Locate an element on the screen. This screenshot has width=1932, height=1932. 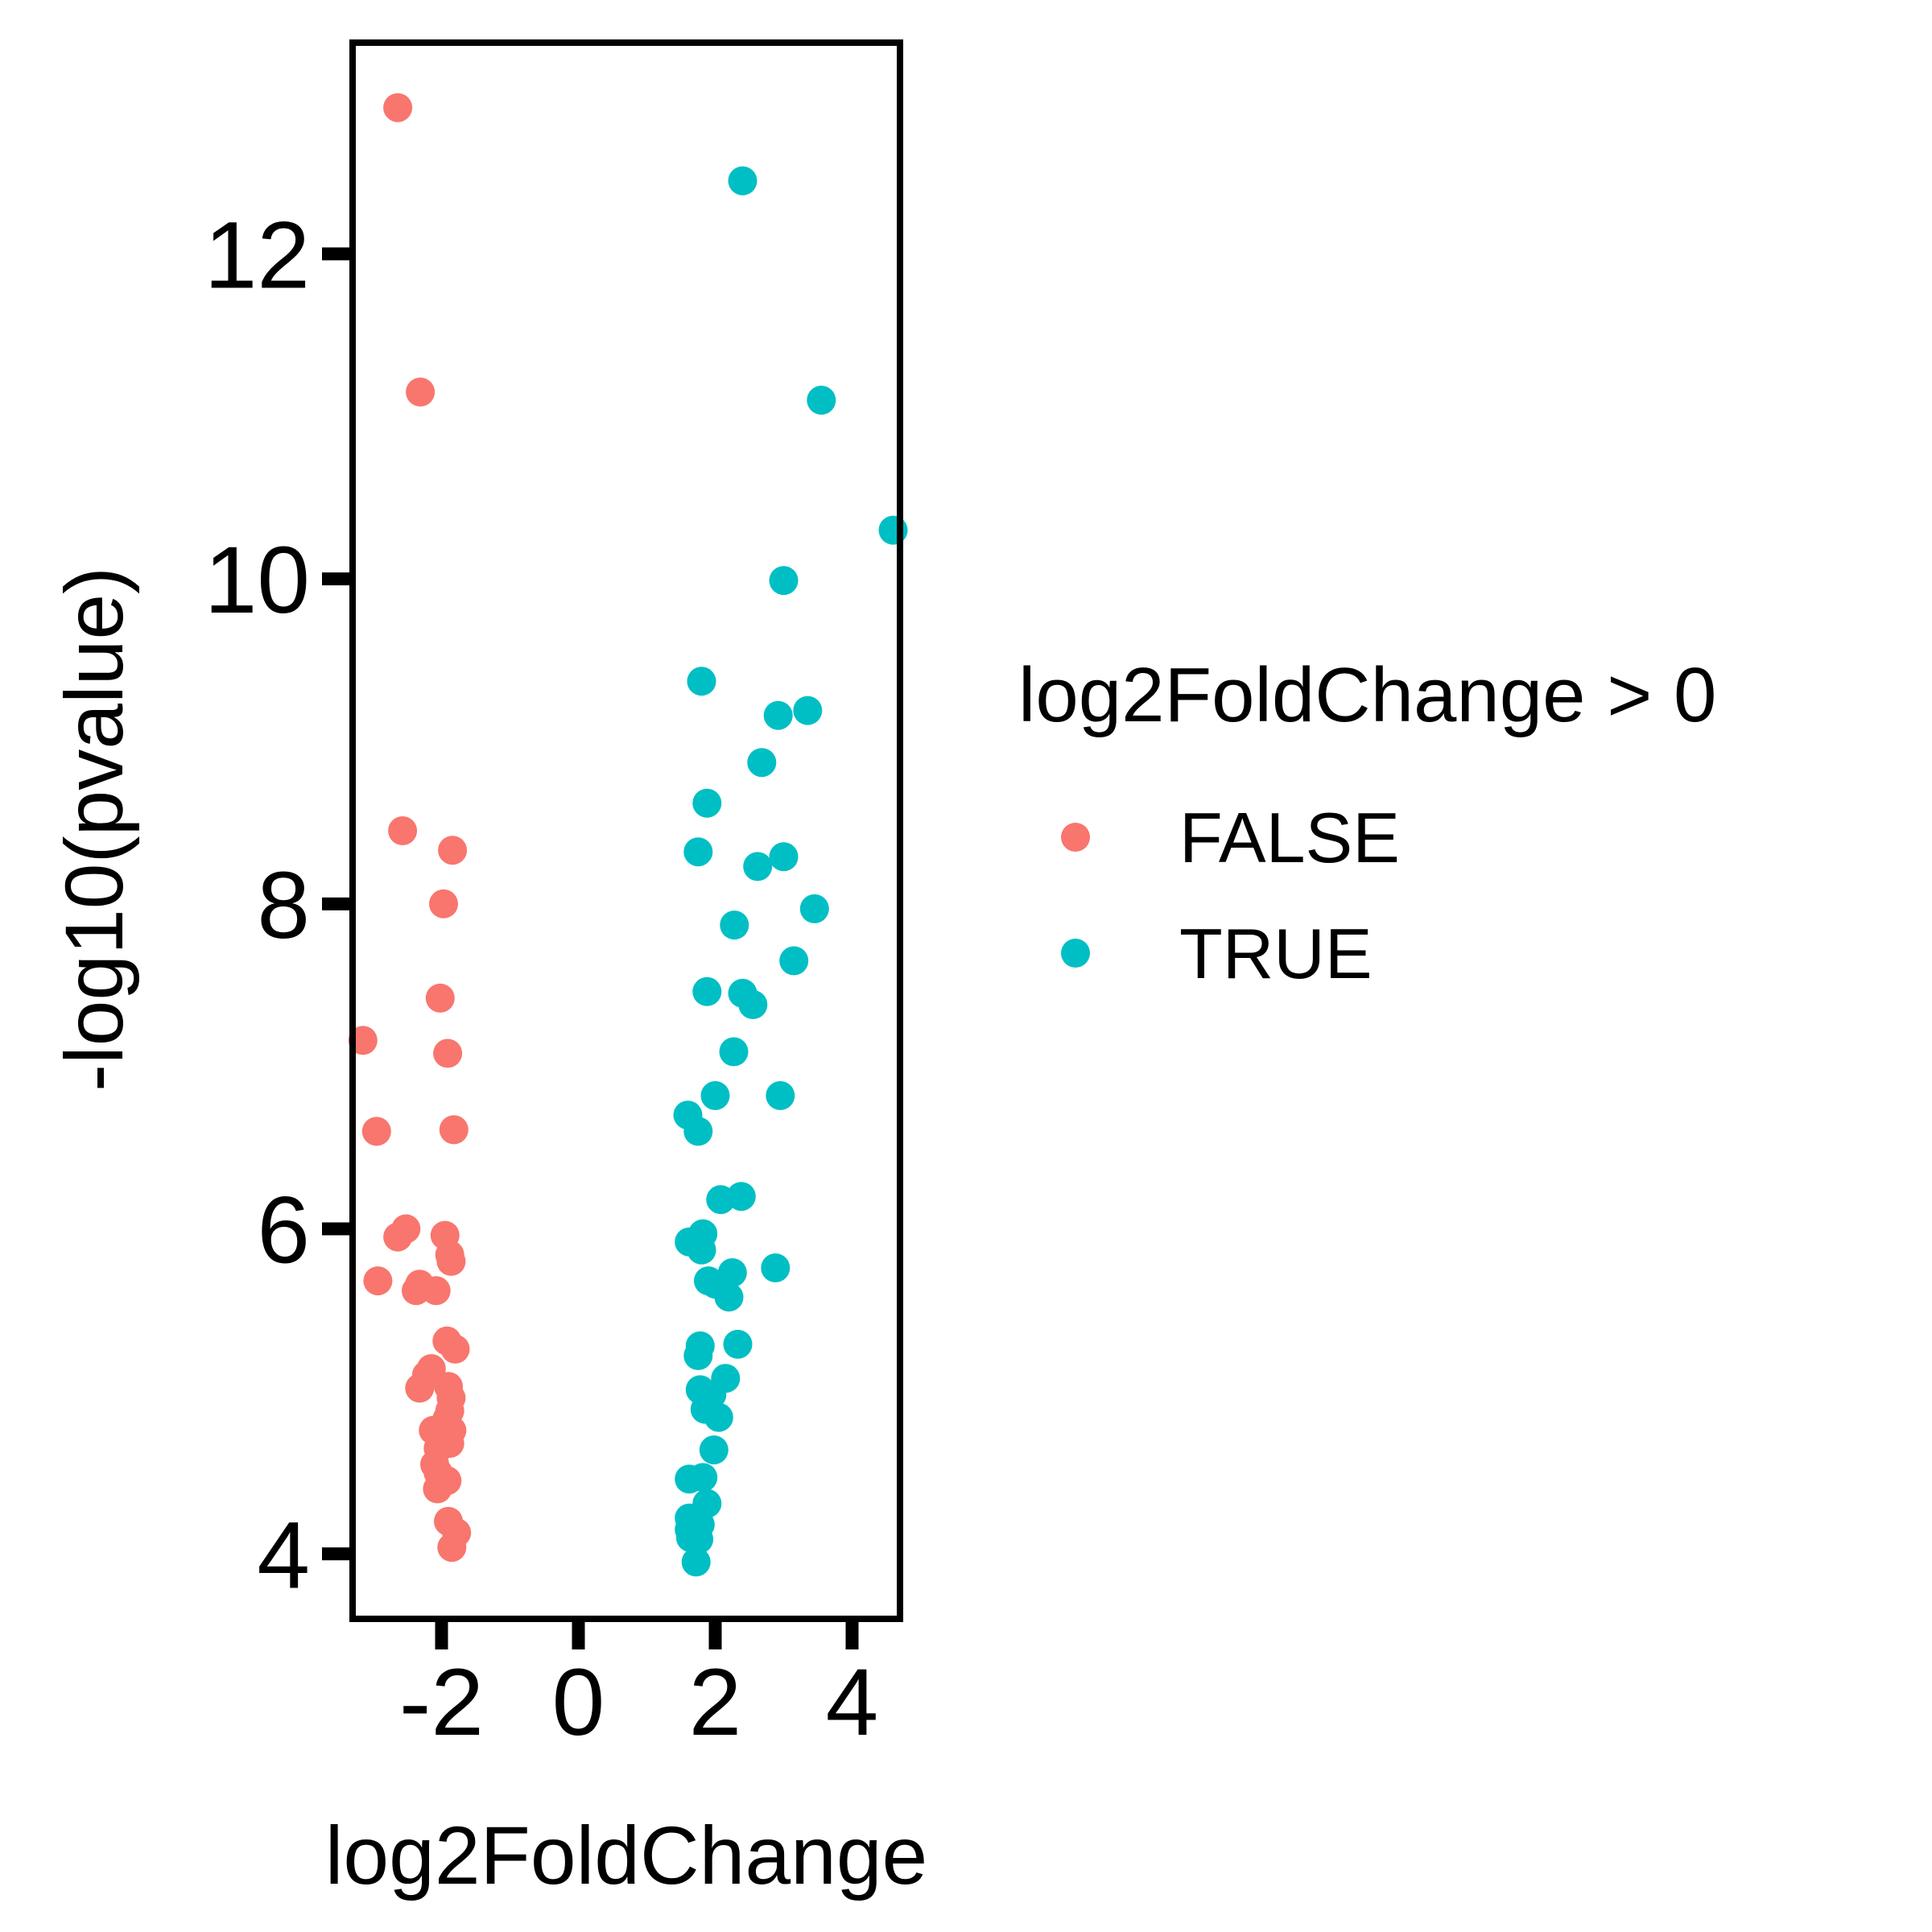
x-tick-label-0: 0 is located at coordinates (578, 1702).